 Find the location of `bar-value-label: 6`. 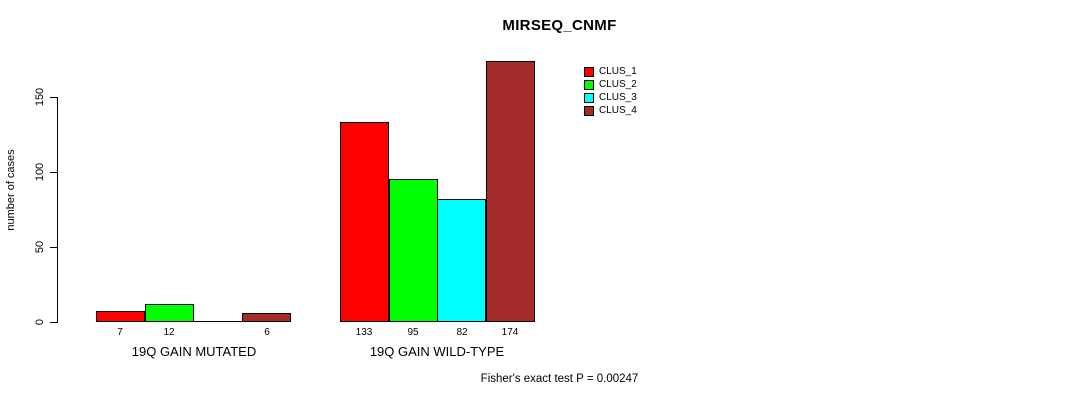

bar-value-label: 6 is located at coordinates (267, 332).